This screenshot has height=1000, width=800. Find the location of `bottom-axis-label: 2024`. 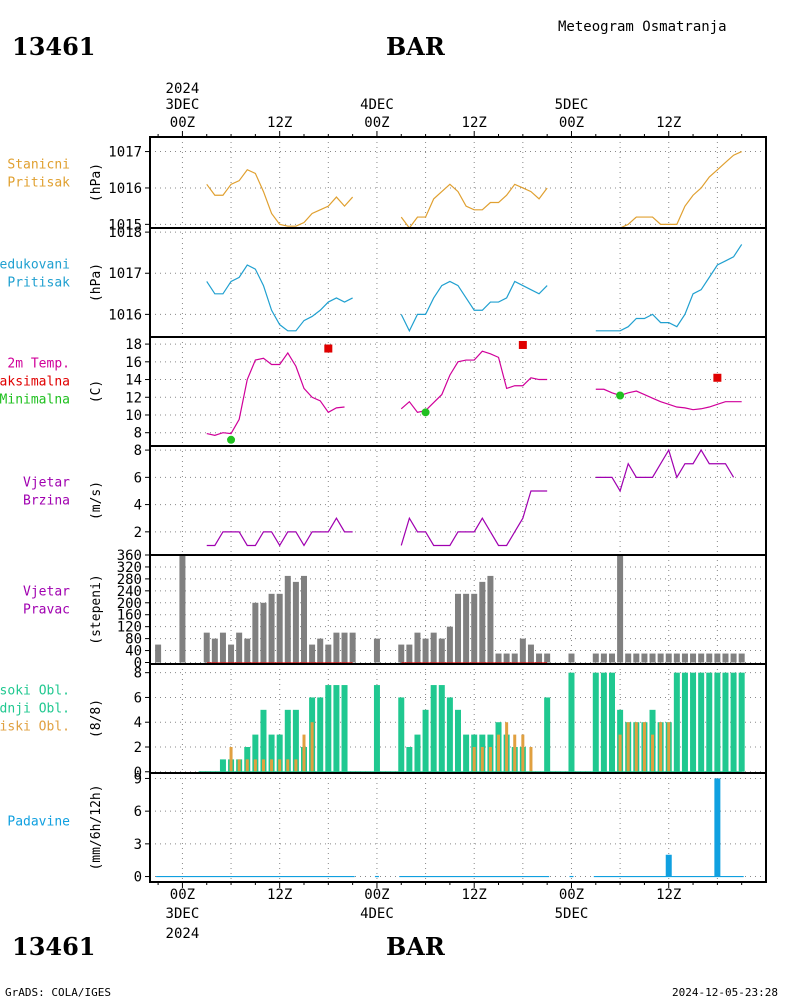

bottom-axis-label: 2024 is located at coordinates (183, 934).